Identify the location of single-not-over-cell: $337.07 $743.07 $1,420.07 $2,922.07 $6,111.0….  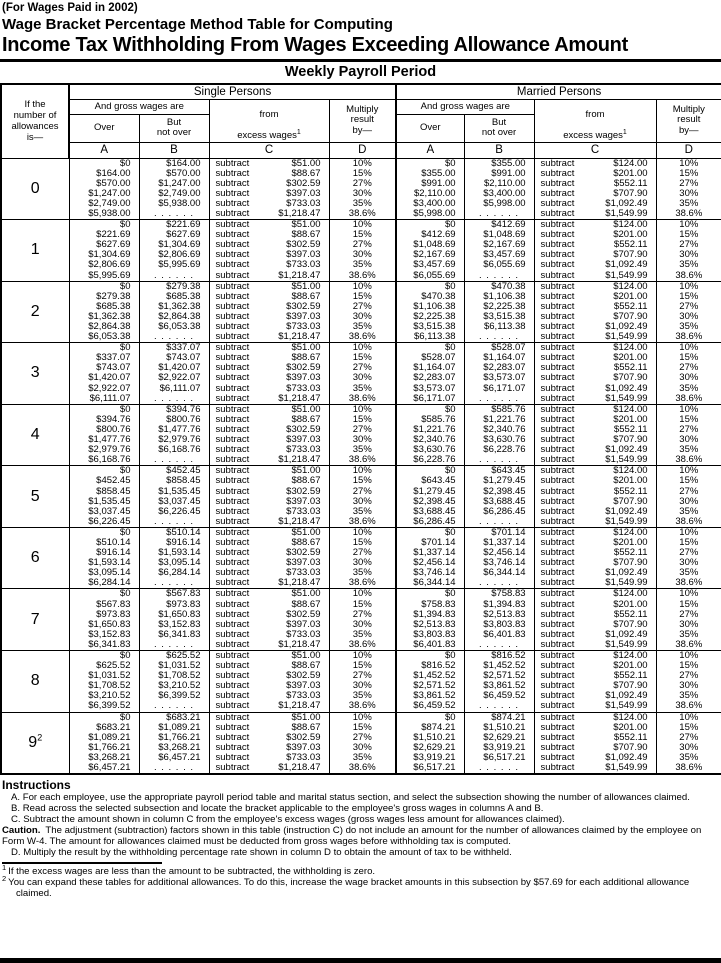
(174, 373).